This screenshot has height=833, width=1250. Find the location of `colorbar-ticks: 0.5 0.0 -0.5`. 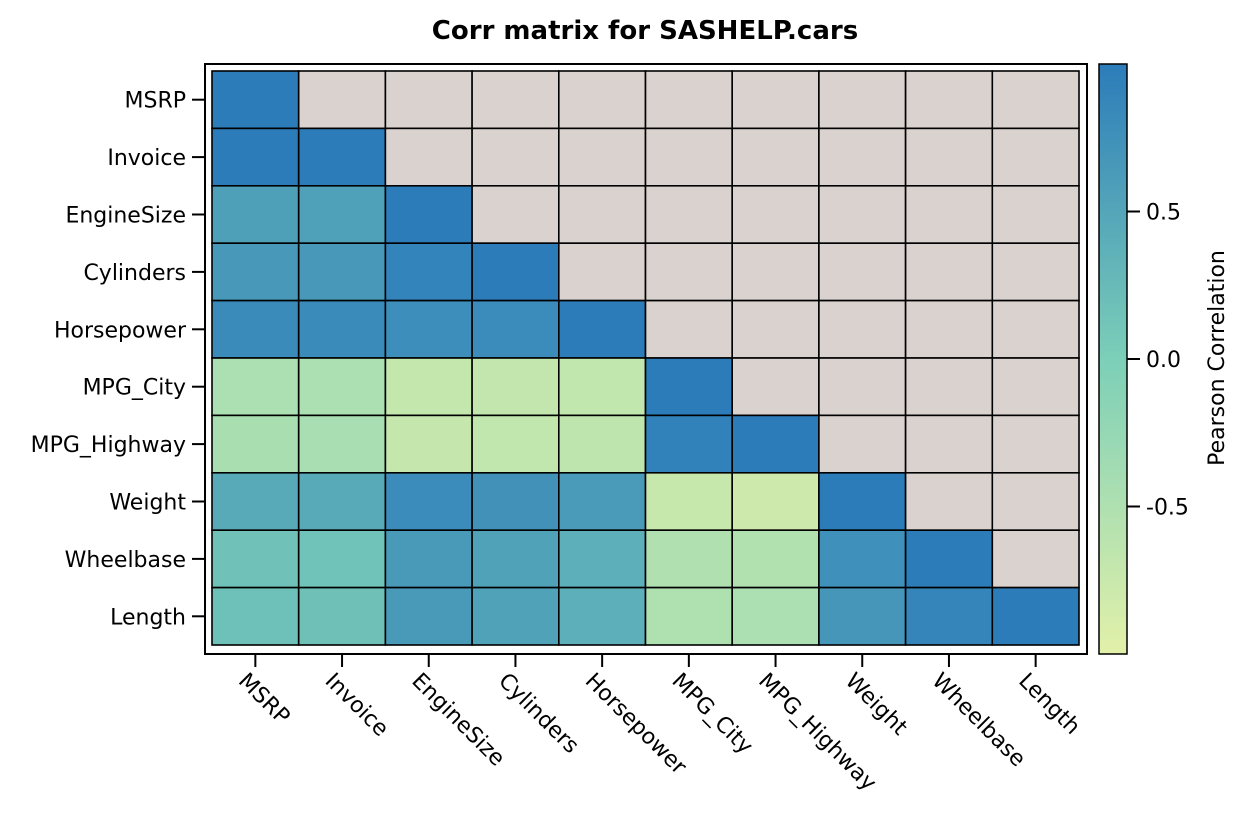

colorbar-ticks: 0.5 0.0 -0.5 is located at coordinates (1158, 361).